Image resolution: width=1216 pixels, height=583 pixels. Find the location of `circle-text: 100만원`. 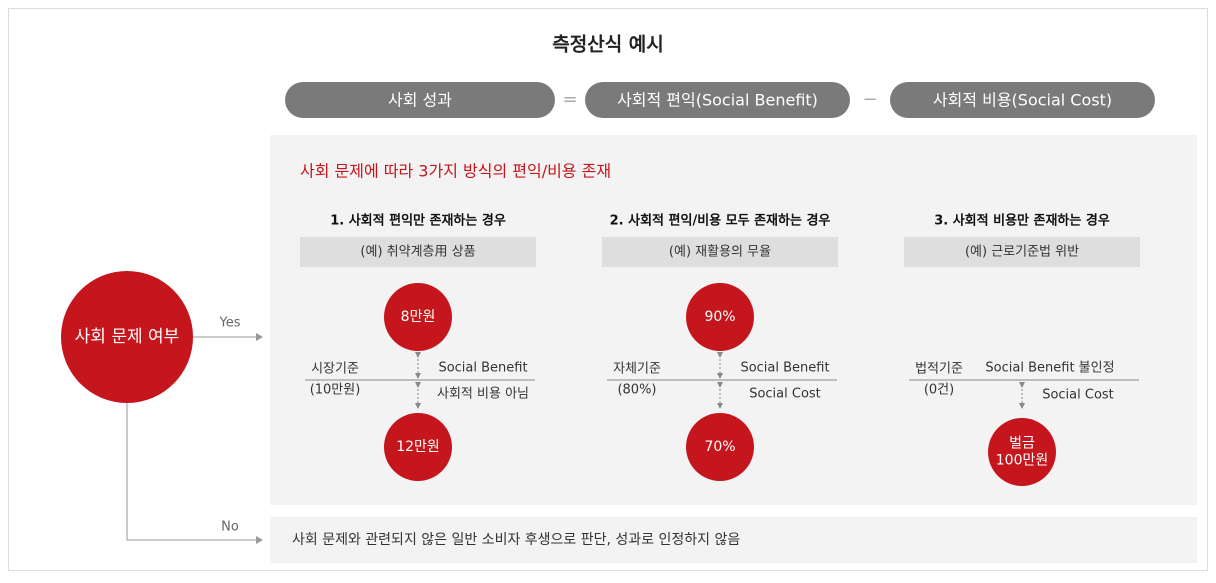

circle-text: 100만원 is located at coordinates (1022, 461).